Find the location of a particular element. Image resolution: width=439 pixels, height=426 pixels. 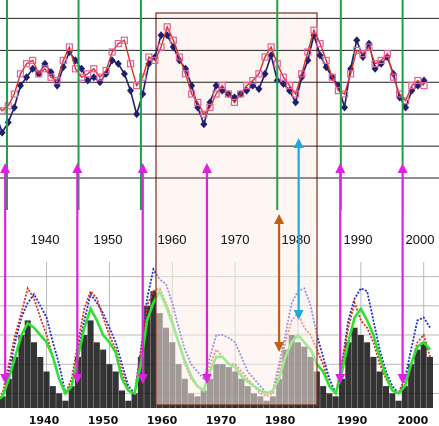

magenta-arrow-0-head-up is located at coordinates (5, 168).